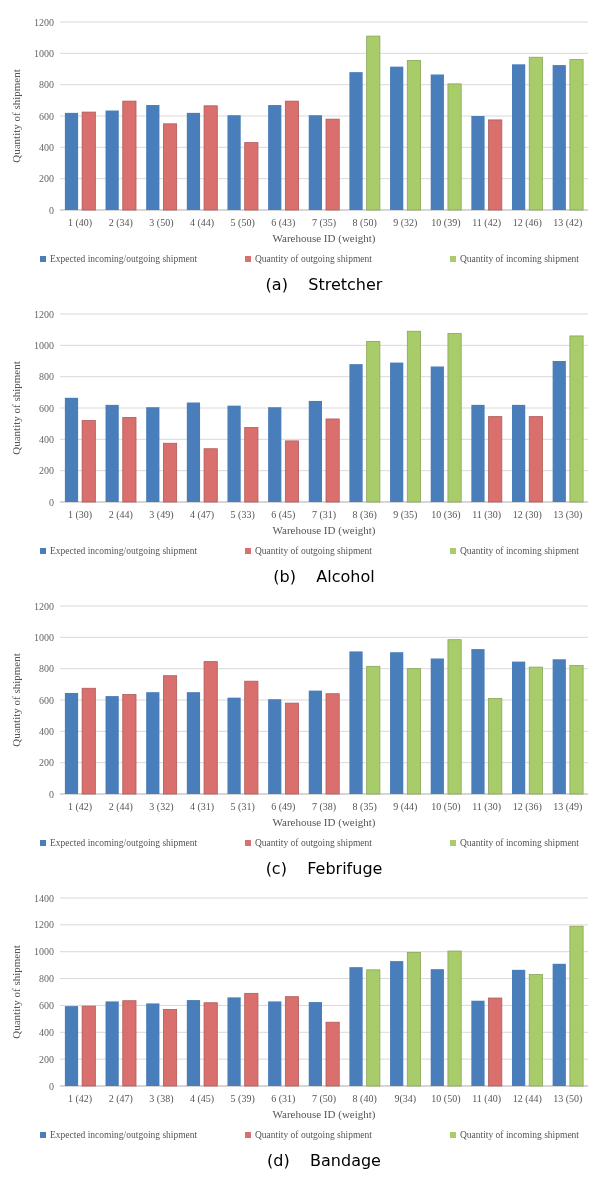 The width and height of the screenshot is (604, 1188). Describe the element at coordinates (324, 807) in the screenshot. I see `x-tick-label: 7 (38)` at that location.